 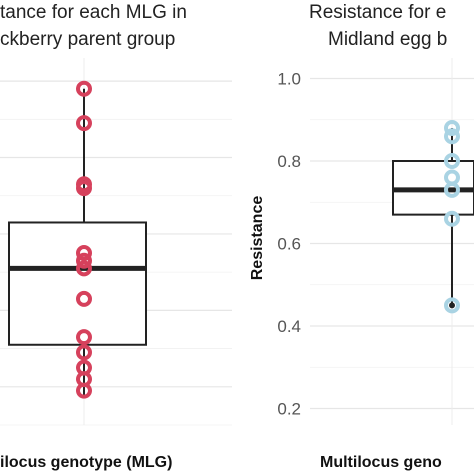 What do you see at coordinates (377, 12) in the screenshot?
I see `right-title-line1: Resistance for e` at bounding box center [377, 12].